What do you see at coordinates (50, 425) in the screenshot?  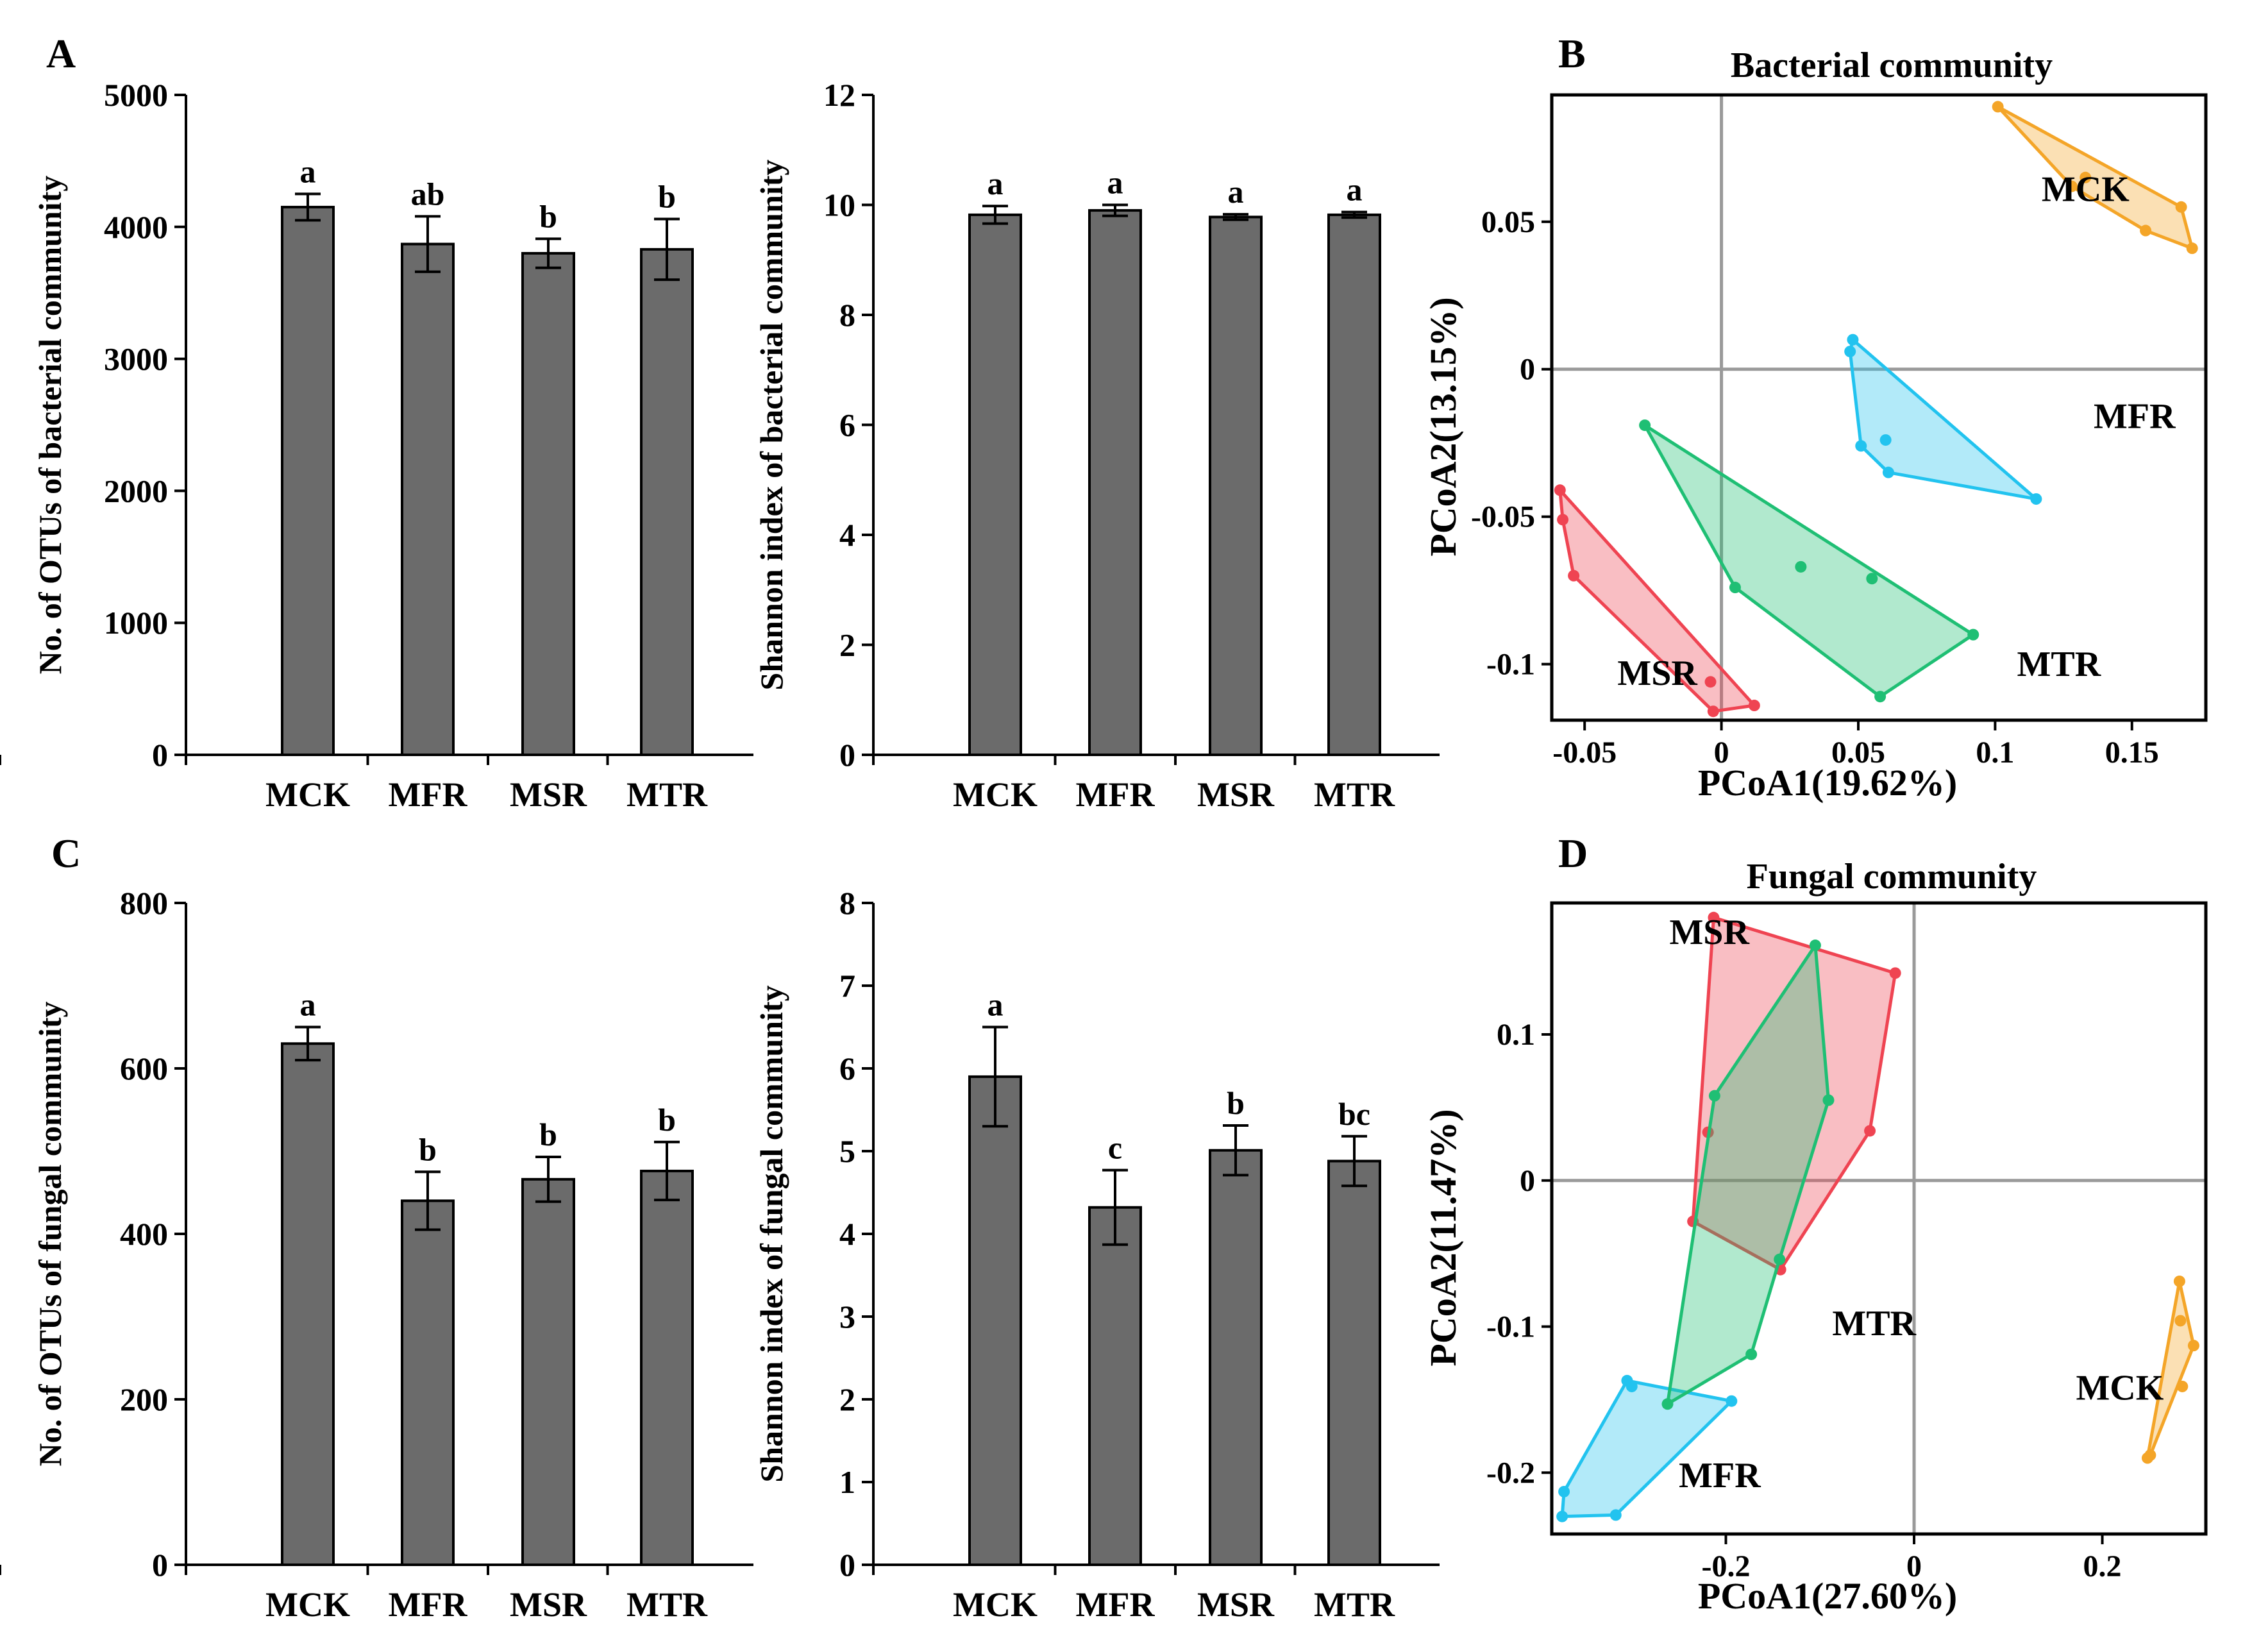 I see `y-axis-label: No. of OTUs of bacterial community` at bounding box center [50, 425].